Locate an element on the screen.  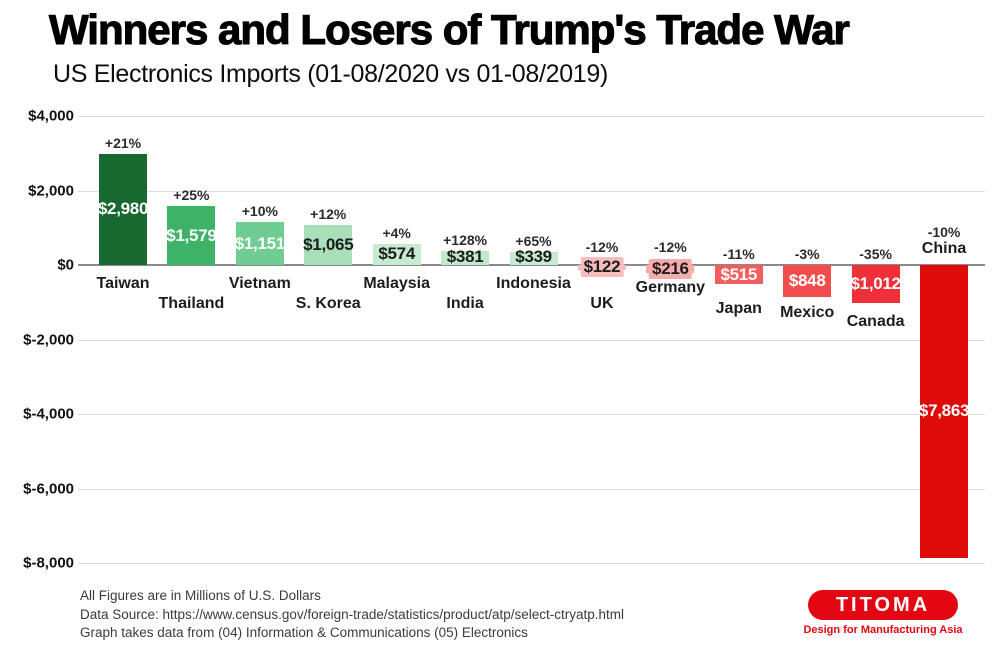
titoma-logo-tagline: Design for Manufacturing Asia is located at coordinates (883, 630).